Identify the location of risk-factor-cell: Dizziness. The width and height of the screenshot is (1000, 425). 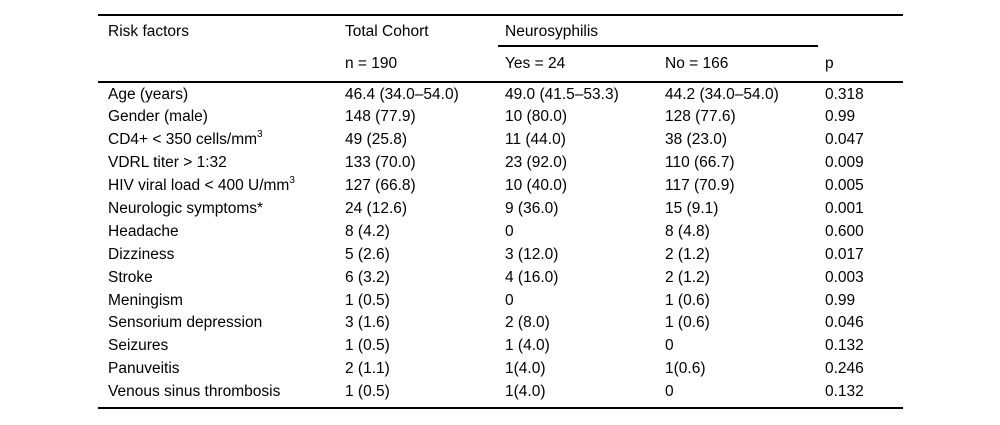
(221, 255).